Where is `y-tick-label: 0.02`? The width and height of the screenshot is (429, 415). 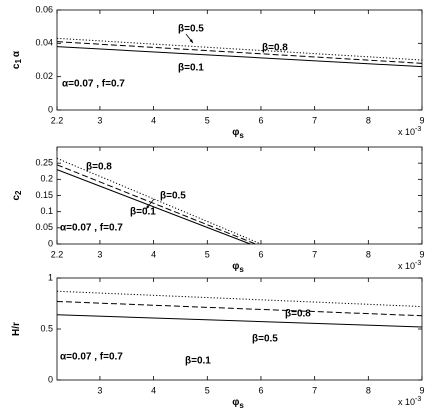
y-tick-label: 0.02 is located at coordinates (44, 76).